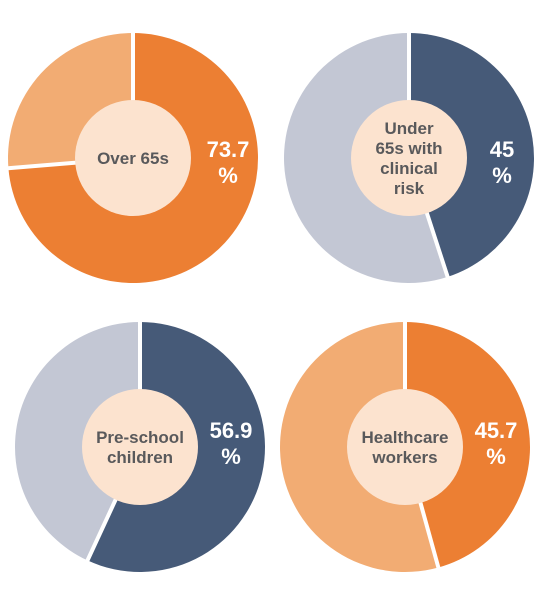 The width and height of the screenshot is (551, 594). What do you see at coordinates (502, 175) in the screenshot?
I see `under-65s-clinical-risk-percent-label-line-2: %` at bounding box center [502, 175].